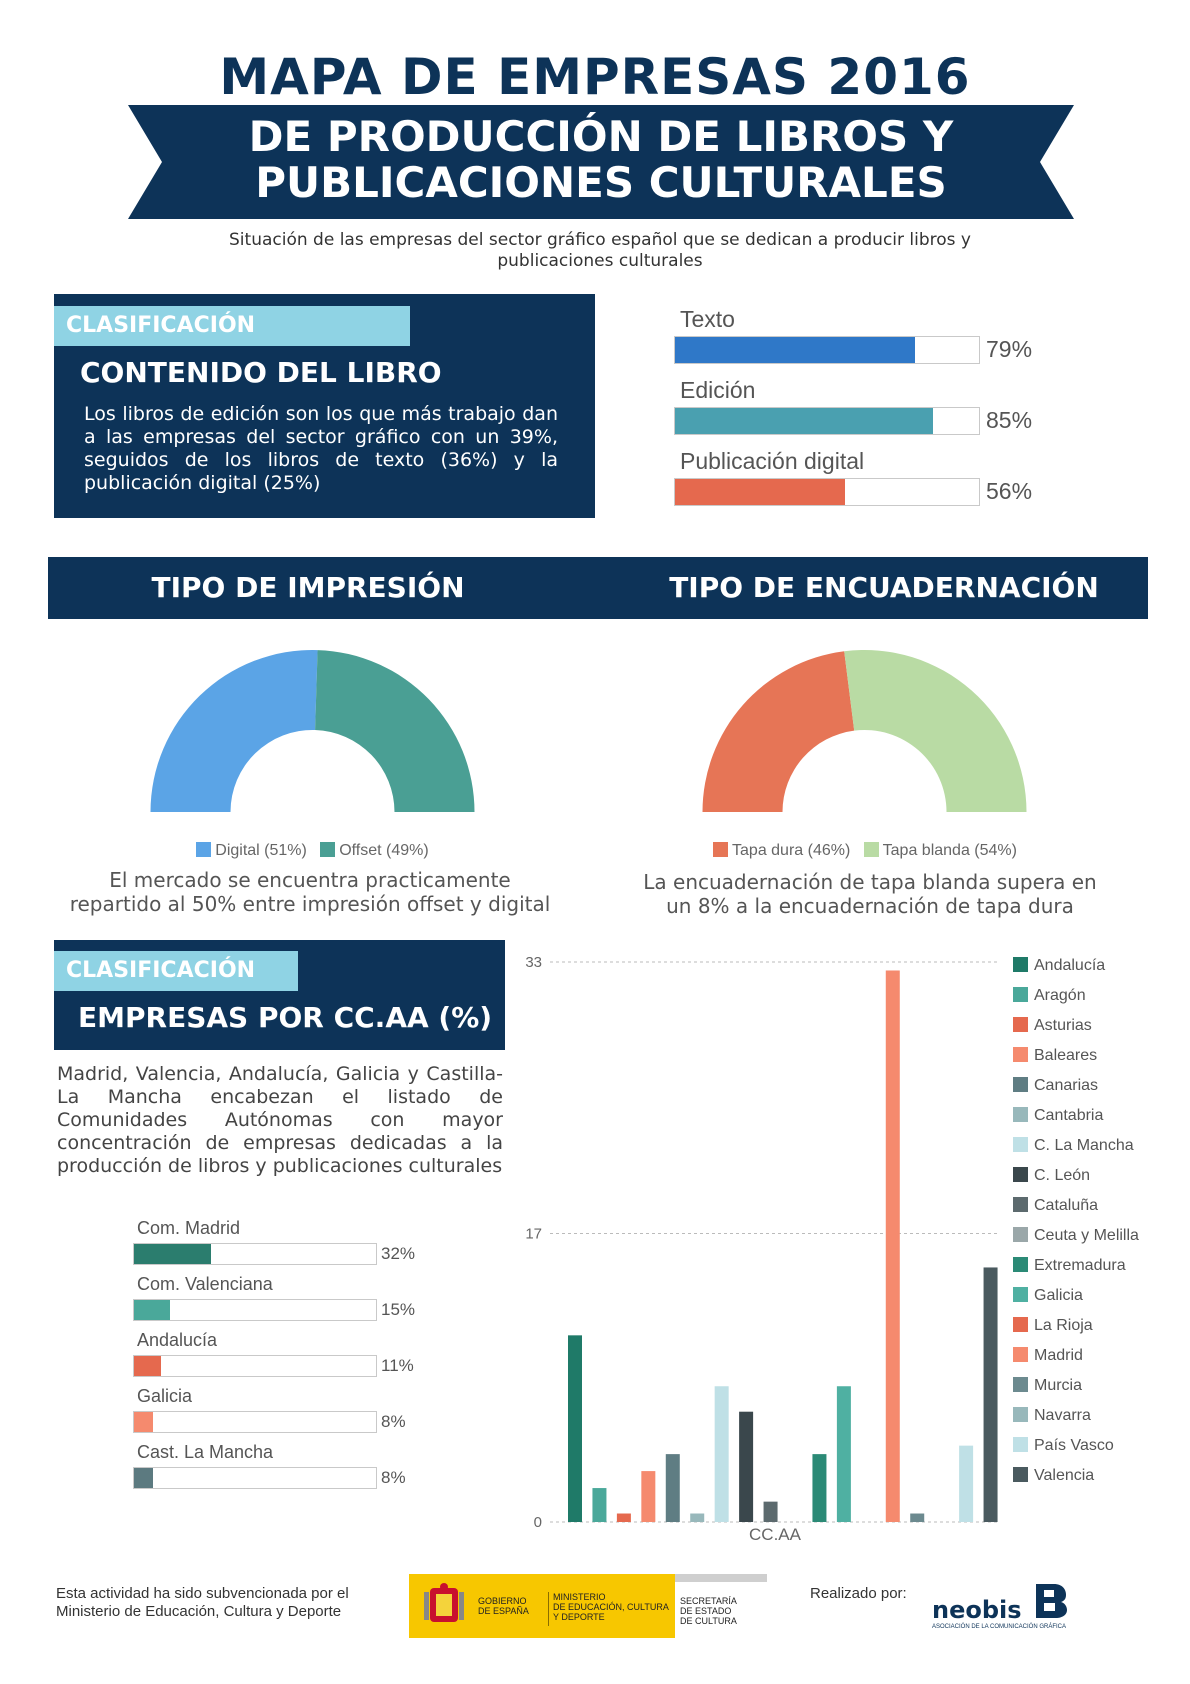  I want to click on y-tick-label: 33, so click(533, 962).